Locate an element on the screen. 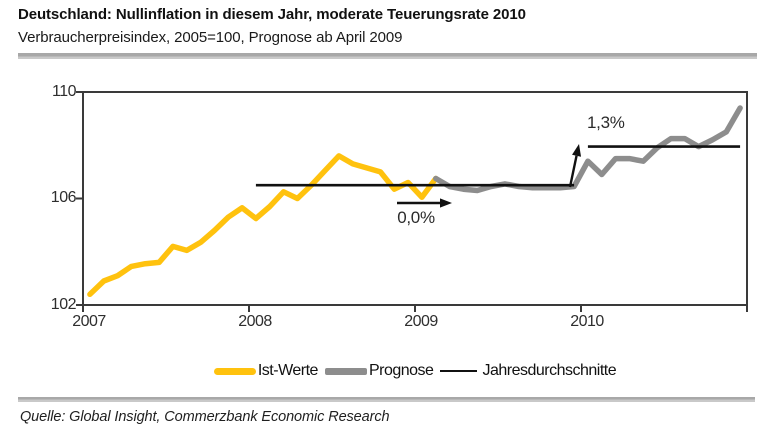 The height and width of the screenshot is (439, 770). jahresdurchschnitte-swatch-icon is located at coordinates (459, 371).